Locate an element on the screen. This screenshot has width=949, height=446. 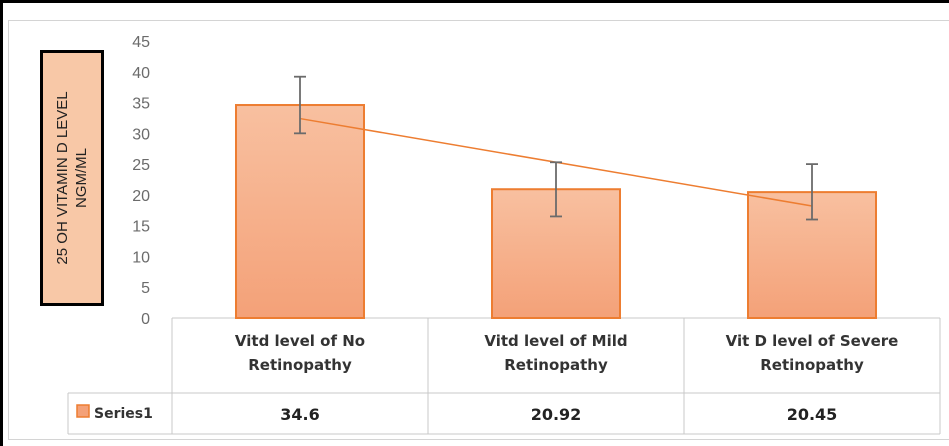
data-table-value: 34.6 is located at coordinates (299, 414).